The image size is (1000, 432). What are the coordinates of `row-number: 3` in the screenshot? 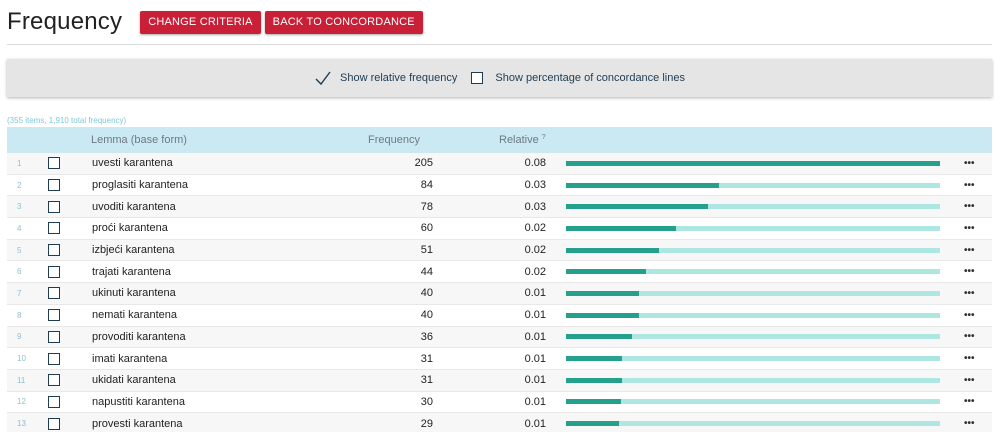 It's located at (19, 207).